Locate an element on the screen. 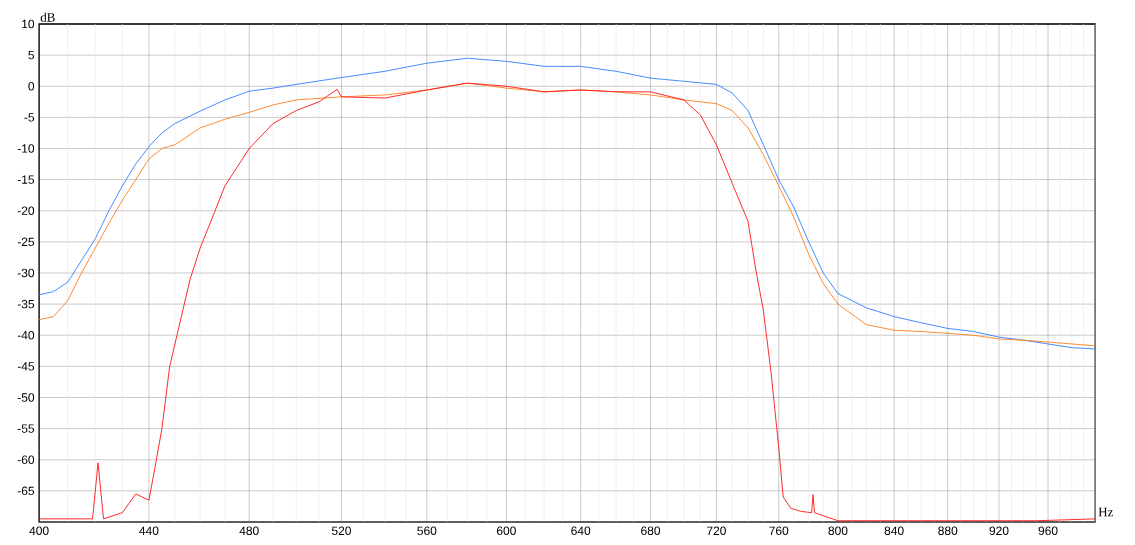 The image size is (1135, 545). y-tick-label: 0 is located at coordinates (31, 86).